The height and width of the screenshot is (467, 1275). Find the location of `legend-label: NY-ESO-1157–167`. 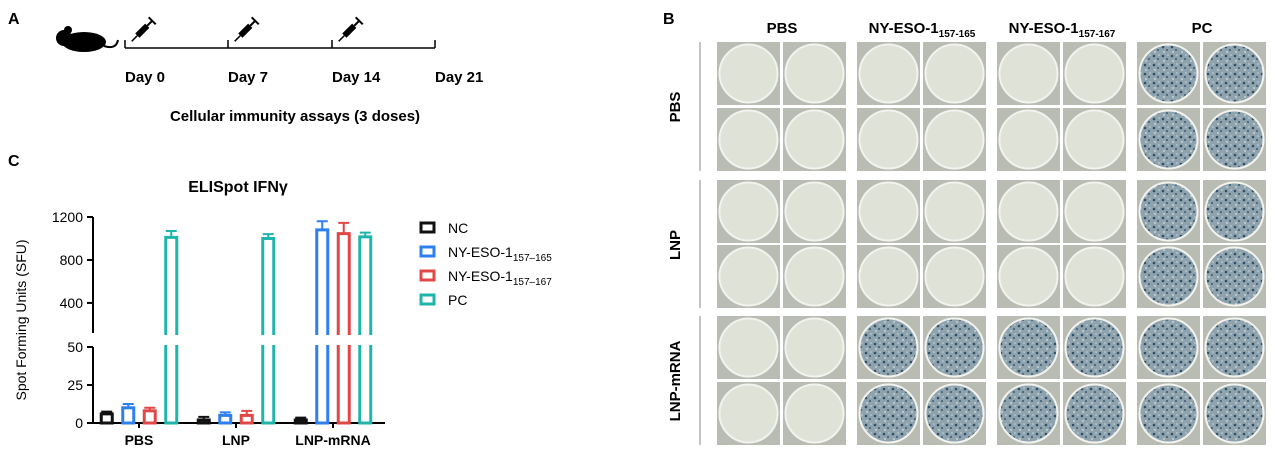

legend-label: NY-ESO-1157–167 is located at coordinates (500, 278).